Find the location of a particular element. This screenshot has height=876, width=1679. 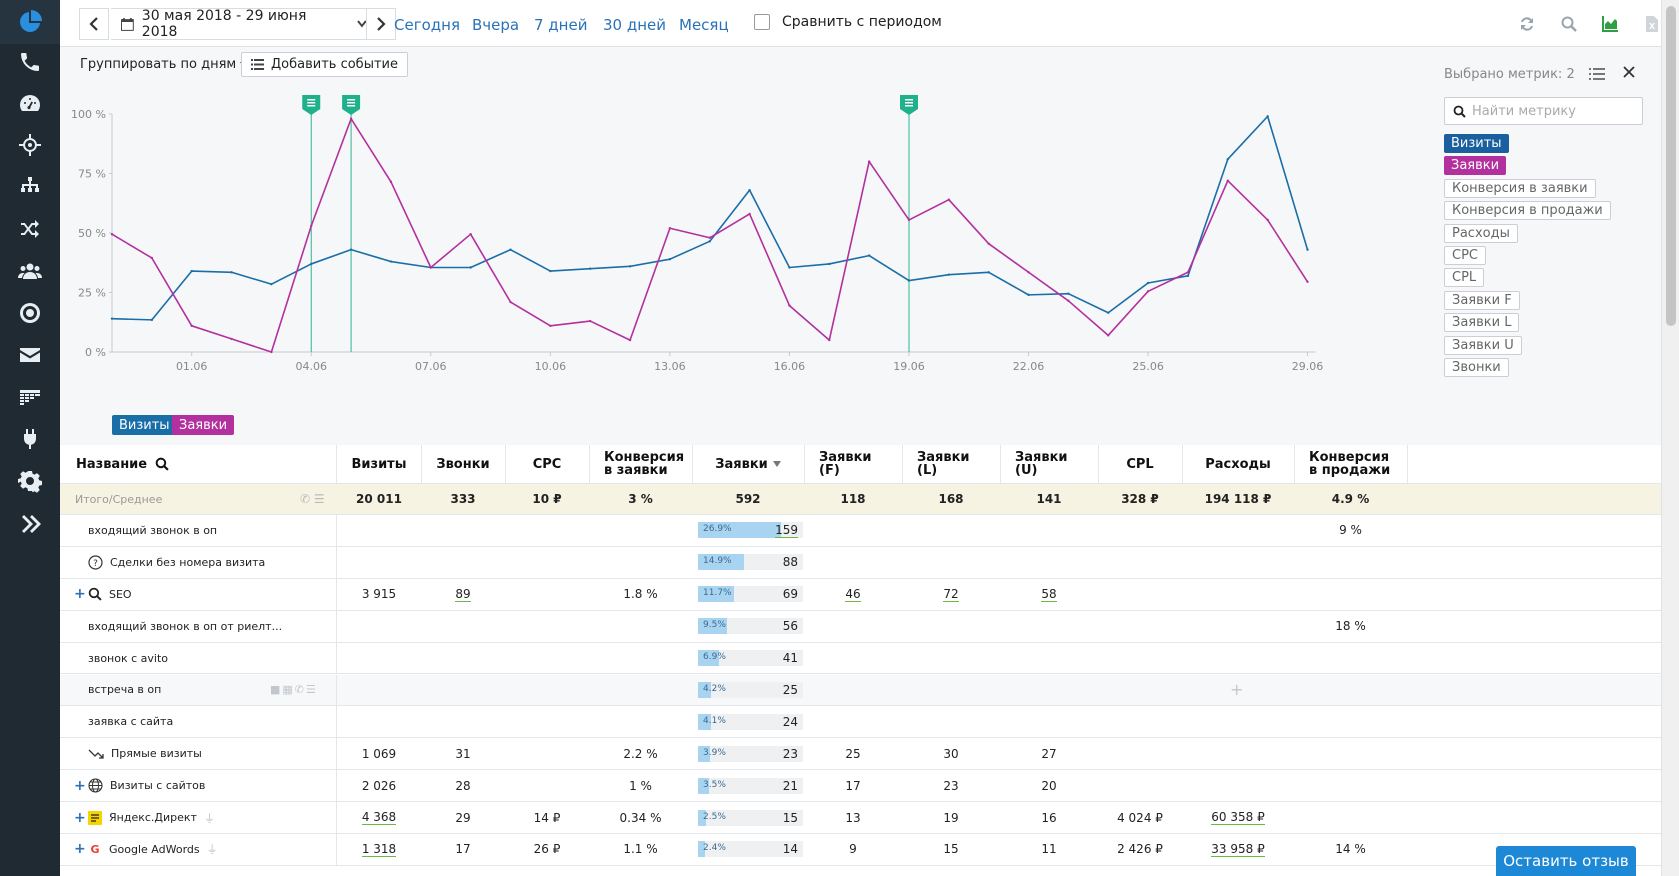

header-name: Название is located at coordinates (206, 464).